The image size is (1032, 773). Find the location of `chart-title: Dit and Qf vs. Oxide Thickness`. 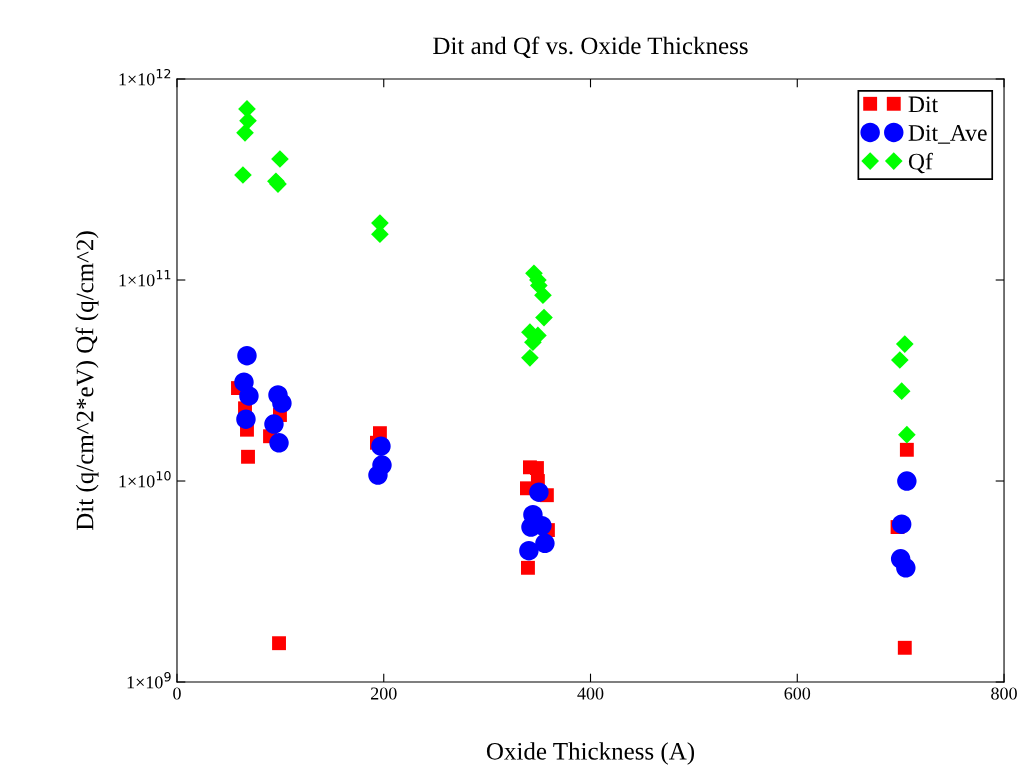

chart-title: Dit and Qf vs. Oxide Thickness is located at coordinates (590, 47).